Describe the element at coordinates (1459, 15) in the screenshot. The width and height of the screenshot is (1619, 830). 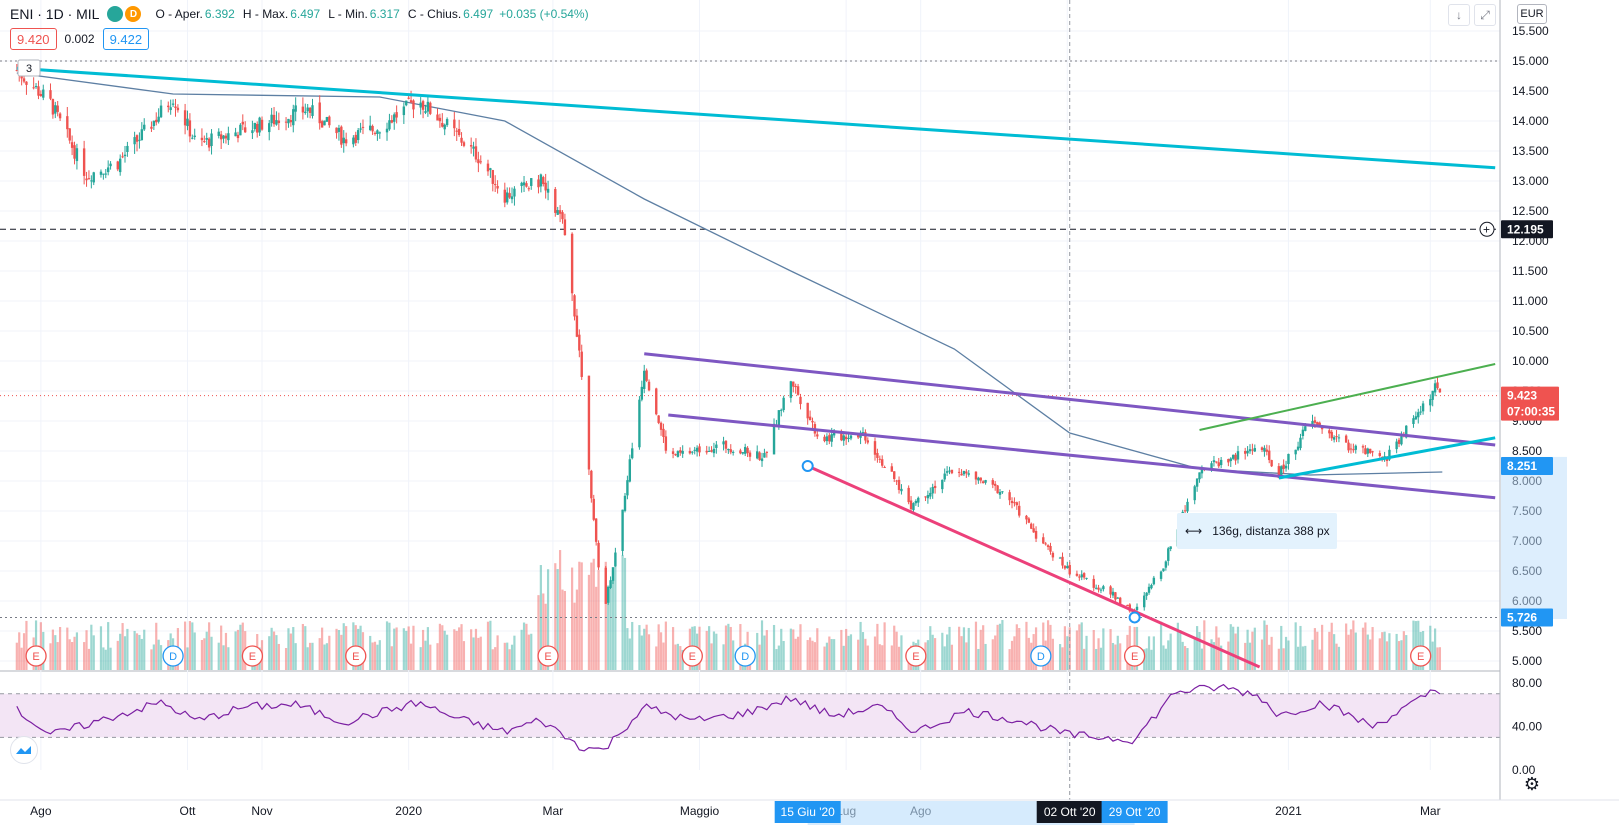
I see `arrow-down-icon: ↓` at that location.